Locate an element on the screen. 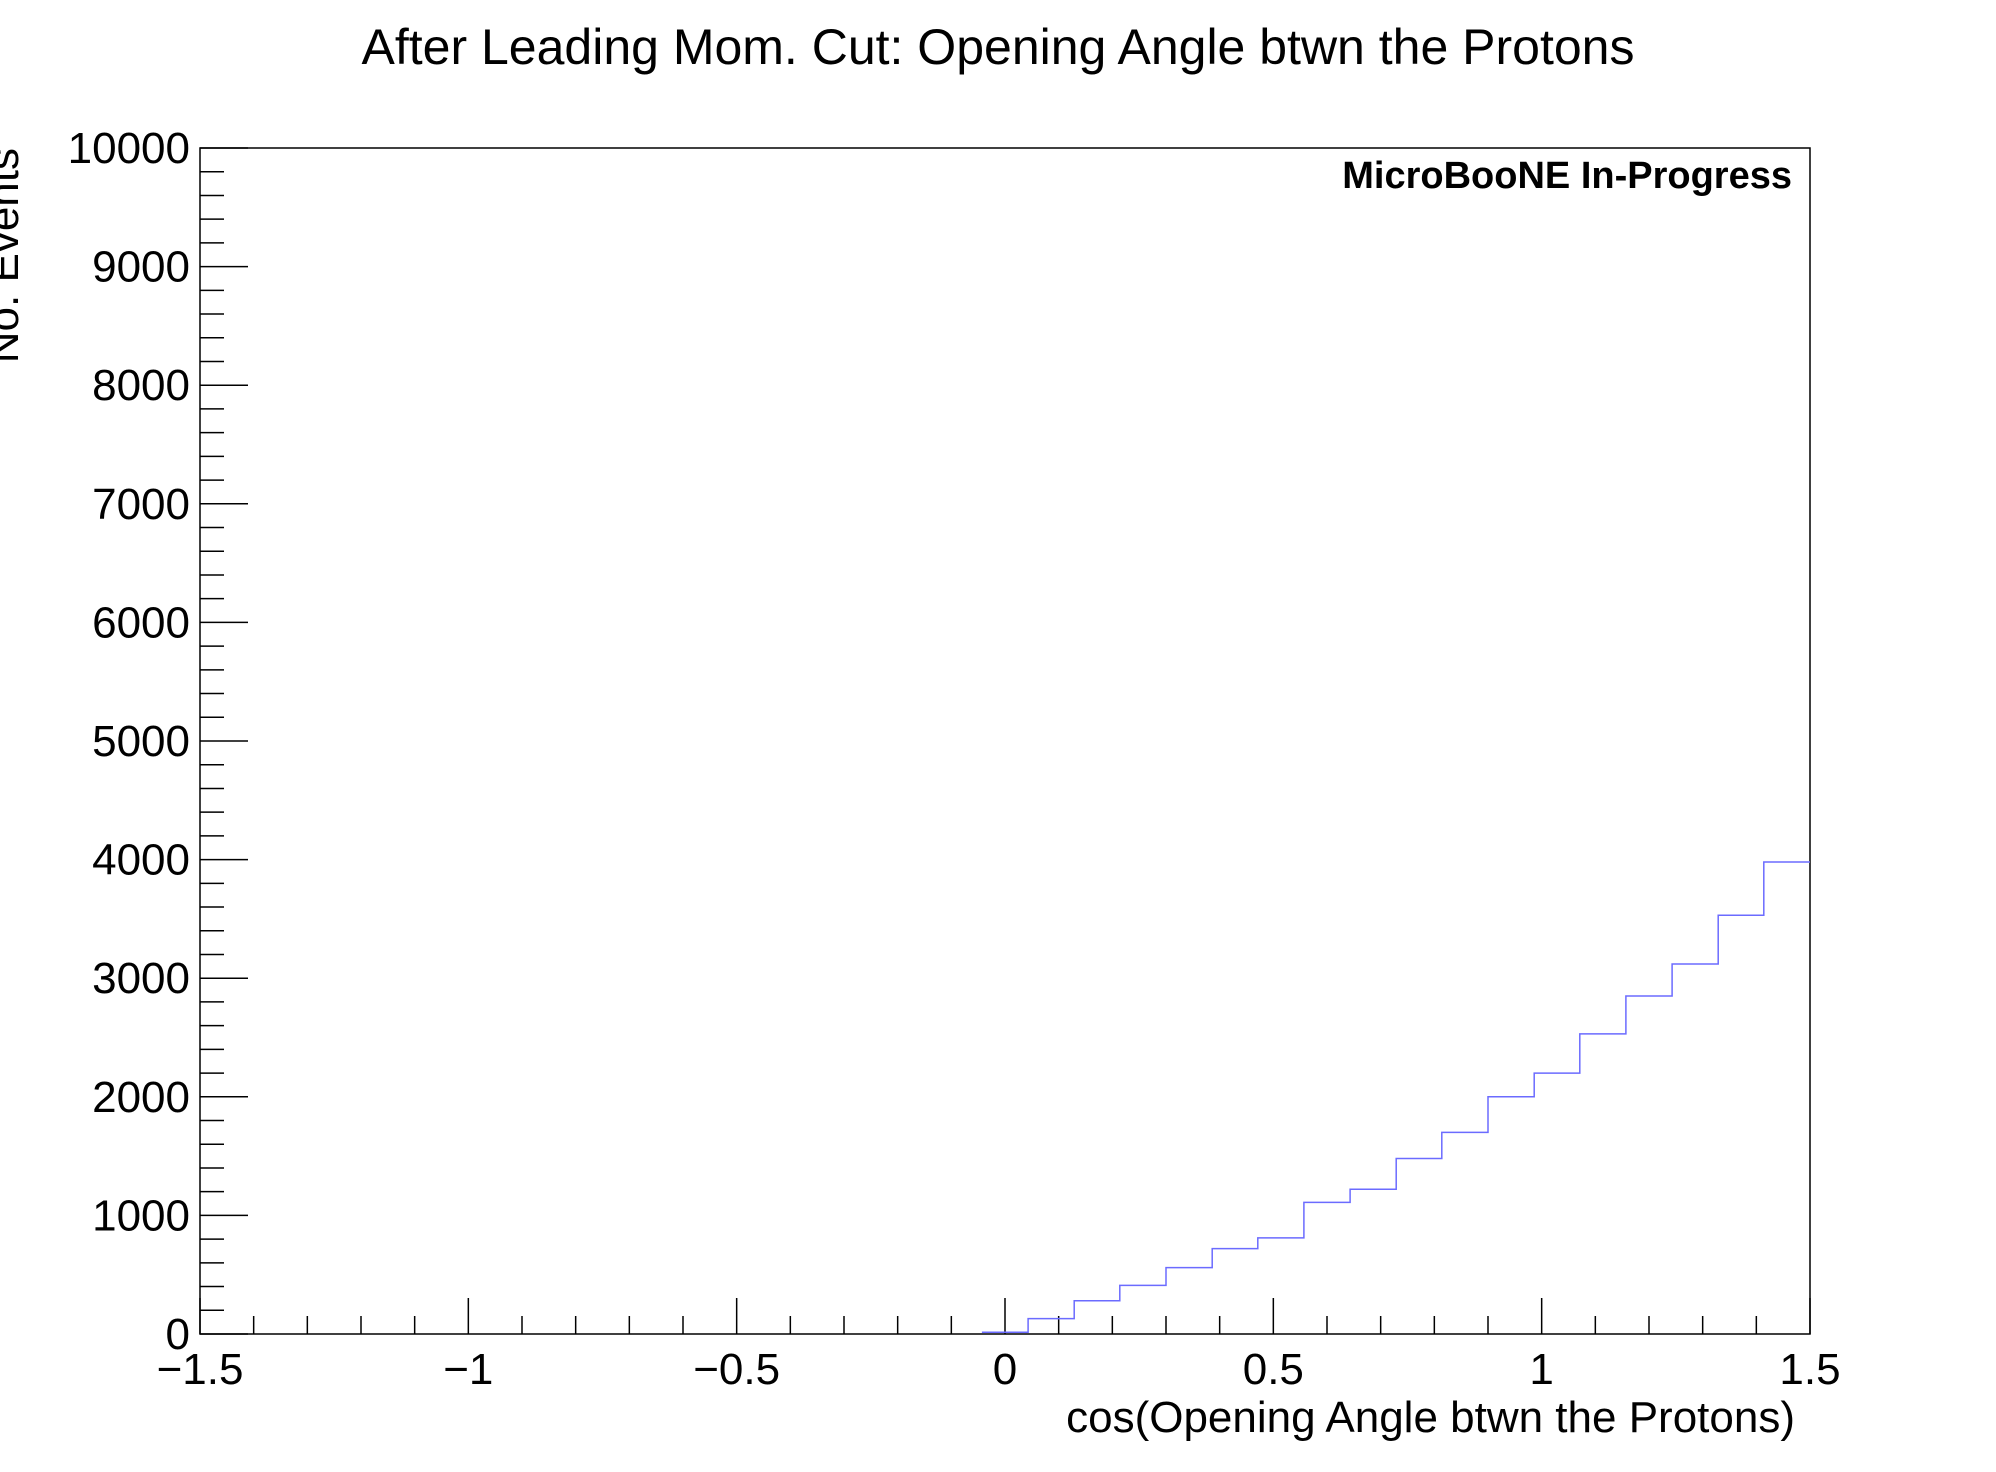 This screenshot has height=1472, width=1996. histogram-series is located at coordinates (1395, 1097).